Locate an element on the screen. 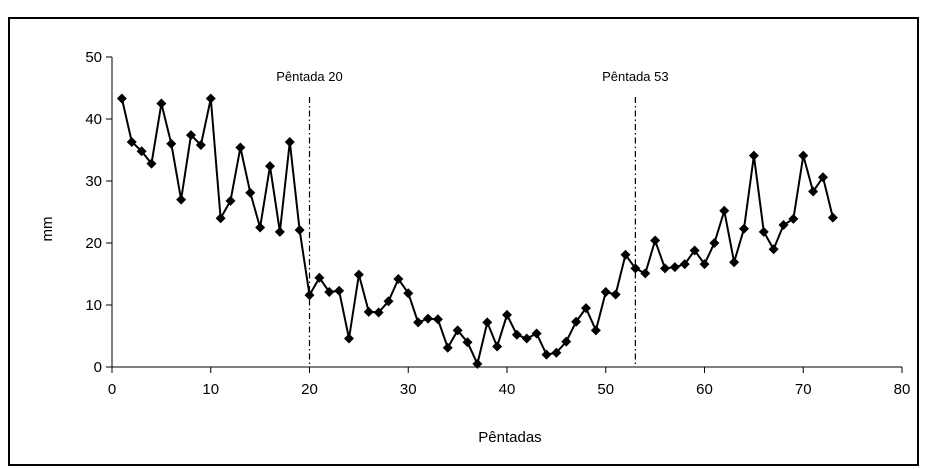  y-tick-label: 20 is located at coordinates (93, 243).